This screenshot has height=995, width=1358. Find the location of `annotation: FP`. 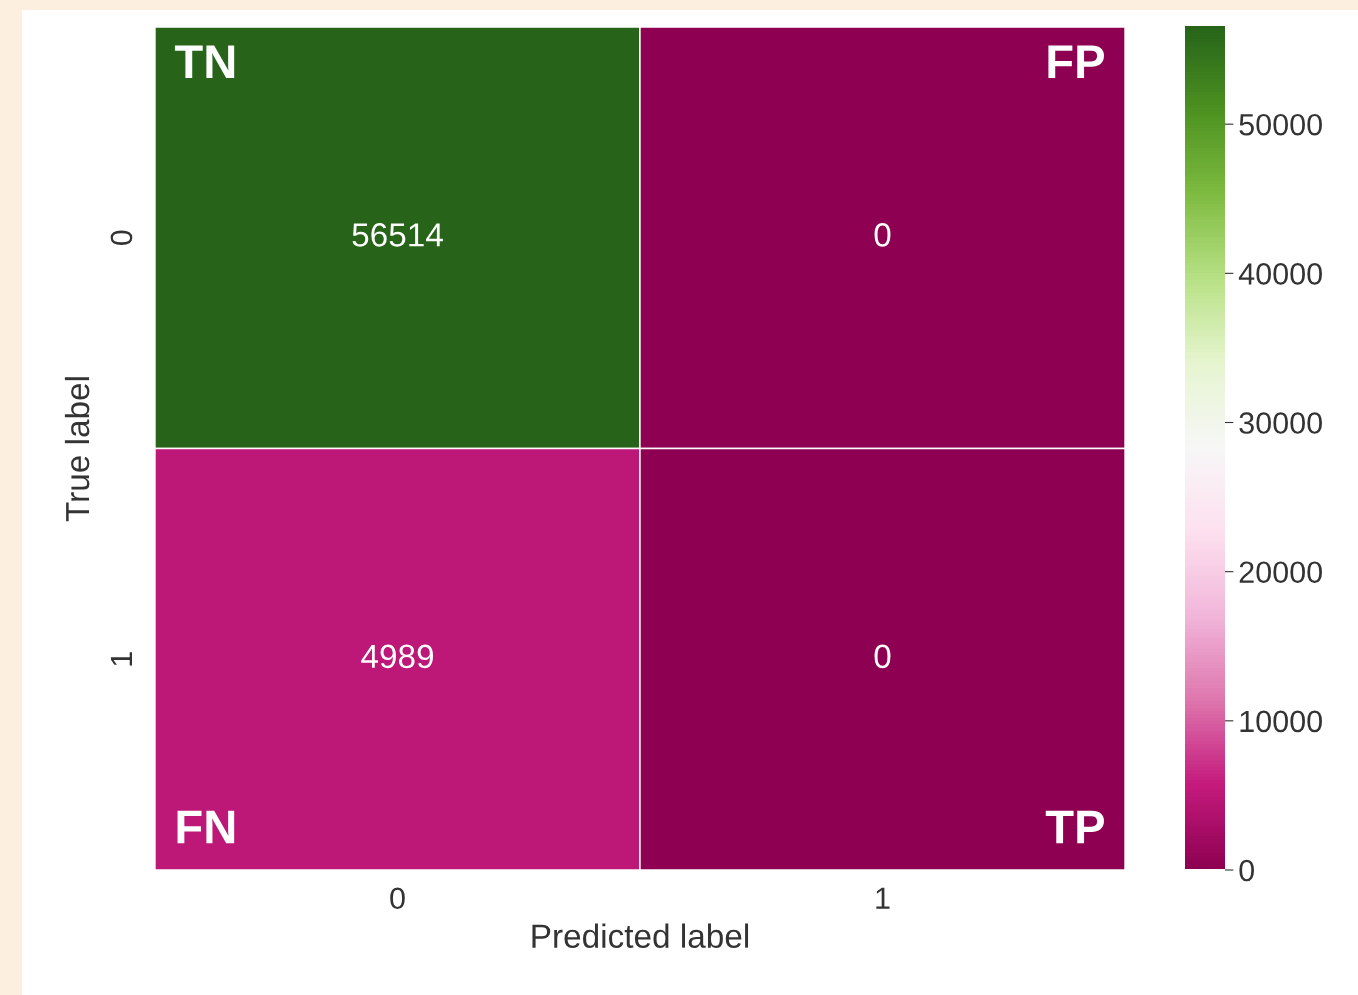

annotation: FP is located at coordinates (1076, 62).